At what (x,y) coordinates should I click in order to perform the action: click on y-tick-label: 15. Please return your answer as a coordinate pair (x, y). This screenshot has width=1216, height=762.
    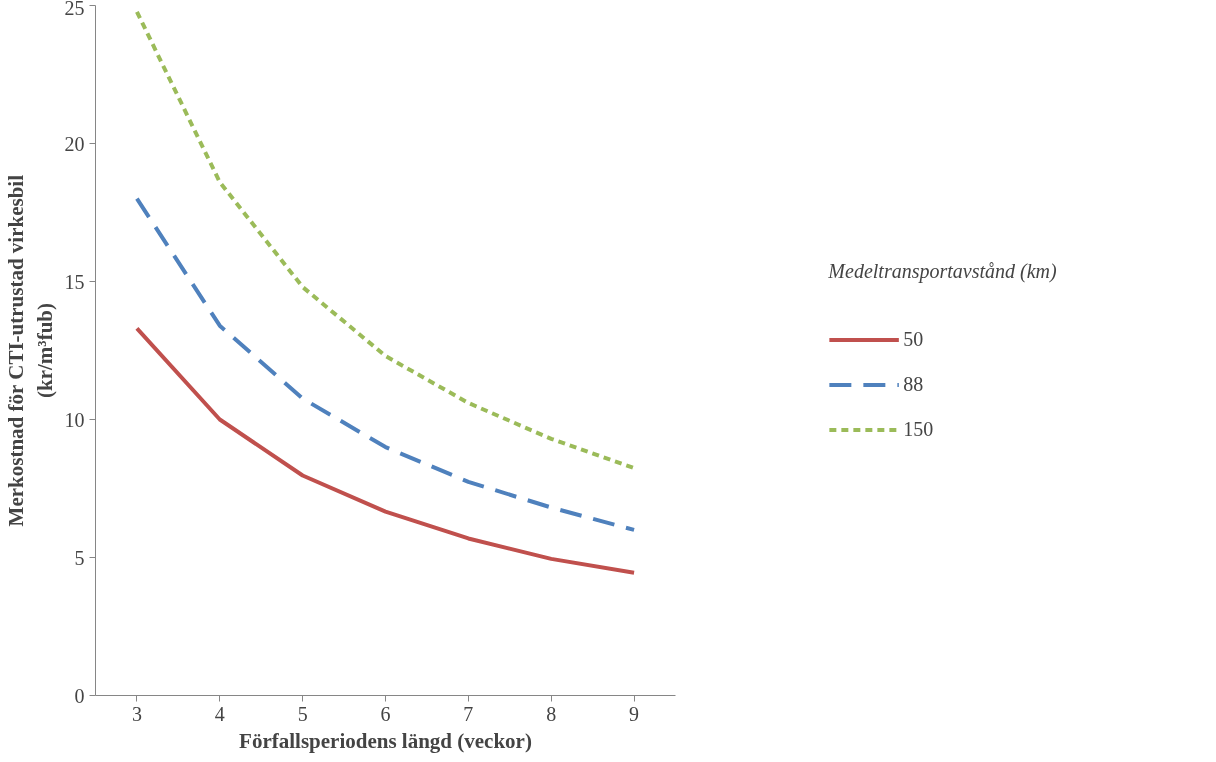
    Looking at the image, I should click on (74, 281).